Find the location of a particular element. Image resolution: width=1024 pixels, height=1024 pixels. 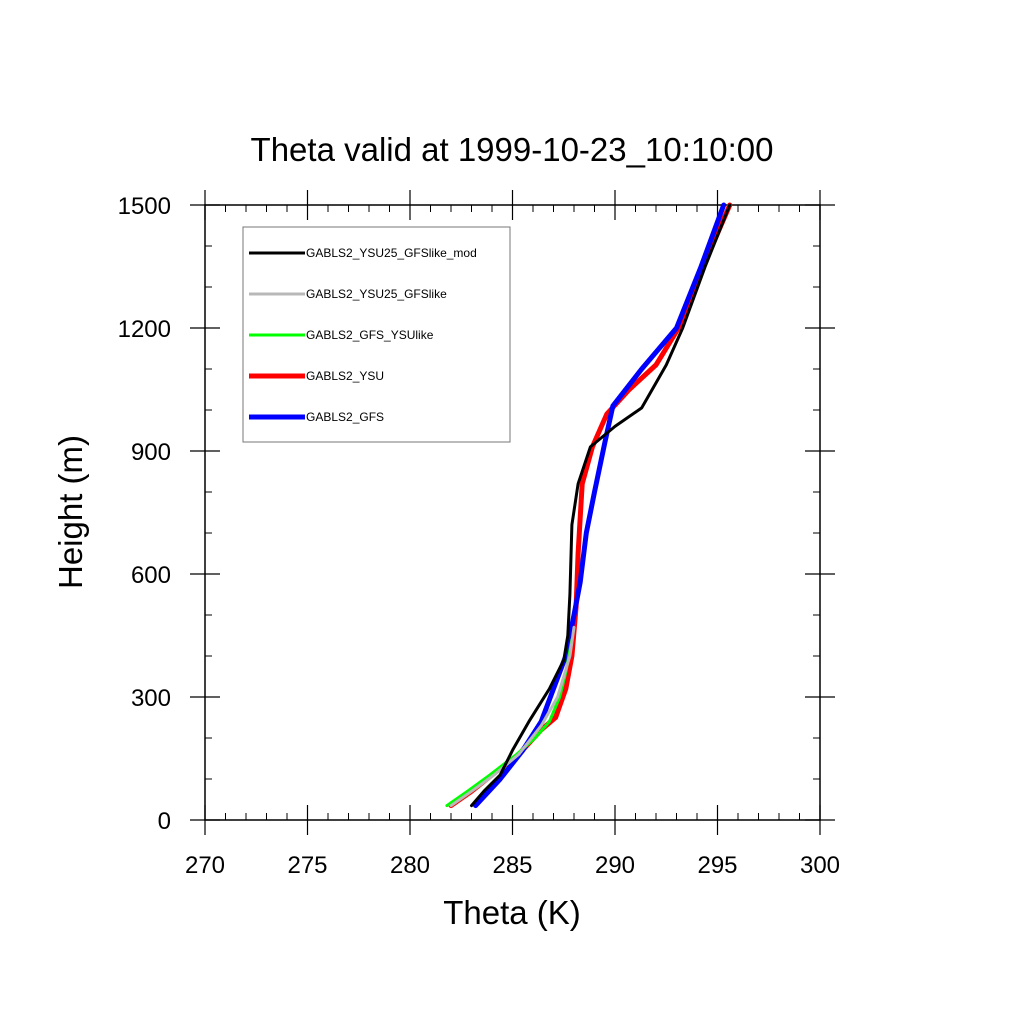

y-tick-label: 300 is located at coordinates (151, 698).